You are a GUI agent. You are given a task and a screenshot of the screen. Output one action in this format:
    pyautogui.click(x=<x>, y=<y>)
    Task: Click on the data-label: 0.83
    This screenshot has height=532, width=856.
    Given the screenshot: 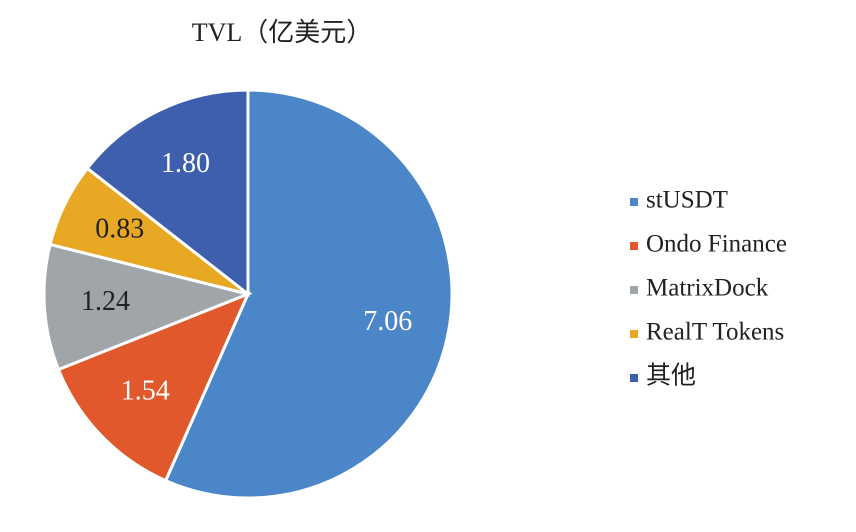 What is the action you would take?
    pyautogui.click(x=119, y=229)
    